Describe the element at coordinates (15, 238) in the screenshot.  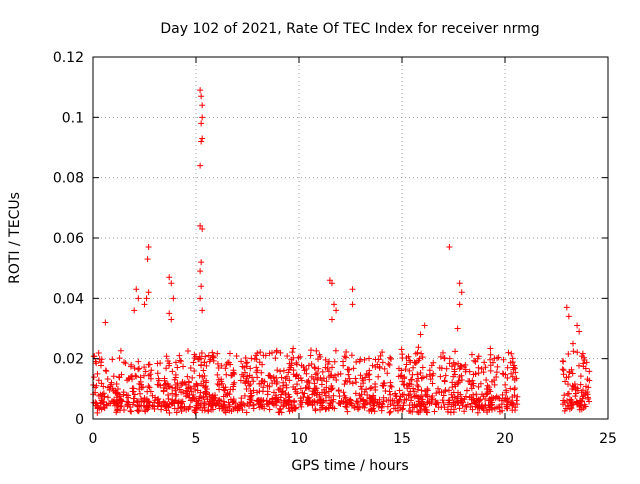
I see `y-axis-label: ROTI / TECUs` at that location.